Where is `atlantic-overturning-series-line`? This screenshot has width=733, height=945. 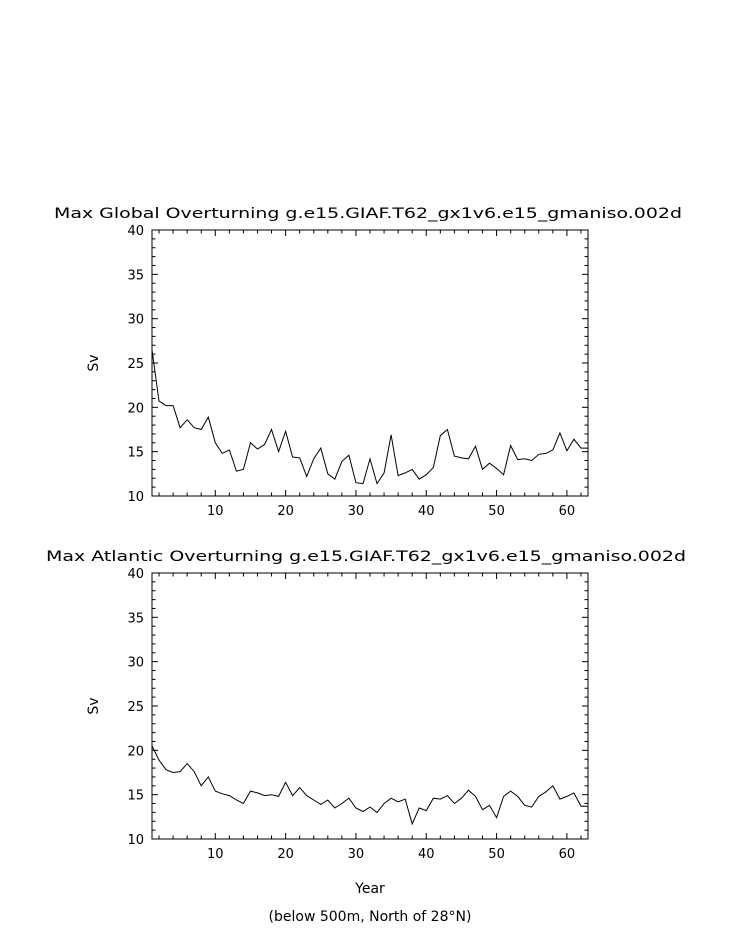
atlantic-overturning-series-line is located at coordinates (369, 785).